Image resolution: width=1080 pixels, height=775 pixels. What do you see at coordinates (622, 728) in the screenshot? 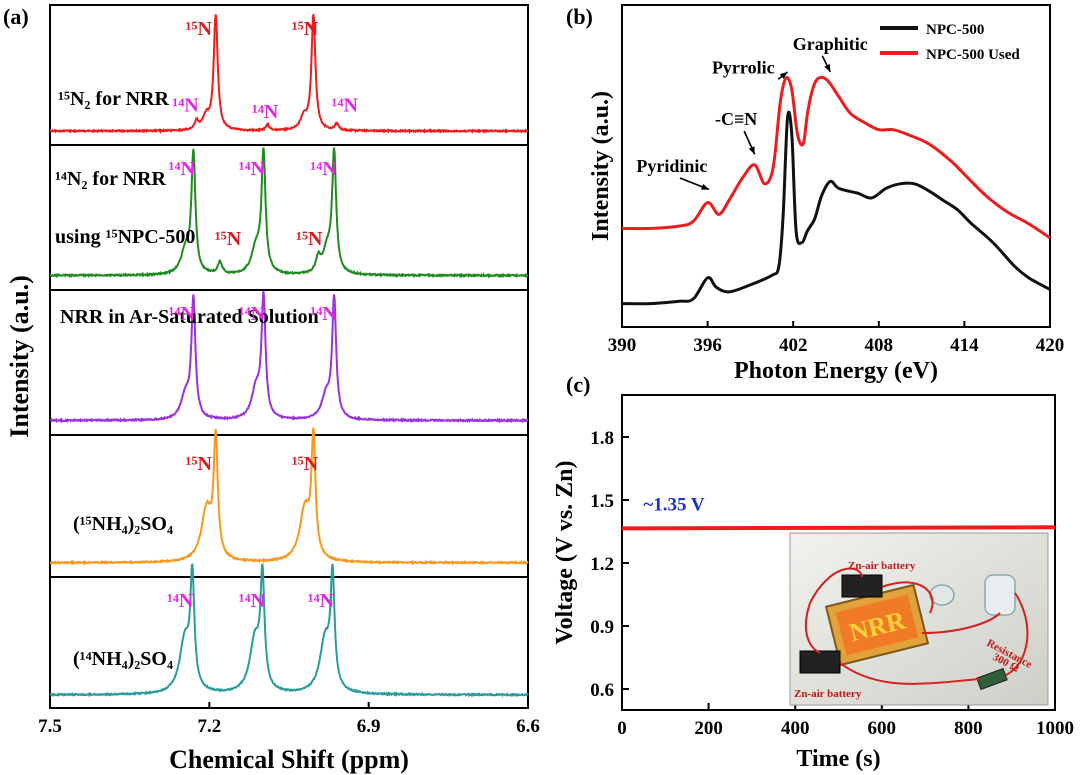
I see `x-tick-label: 0` at bounding box center [622, 728].